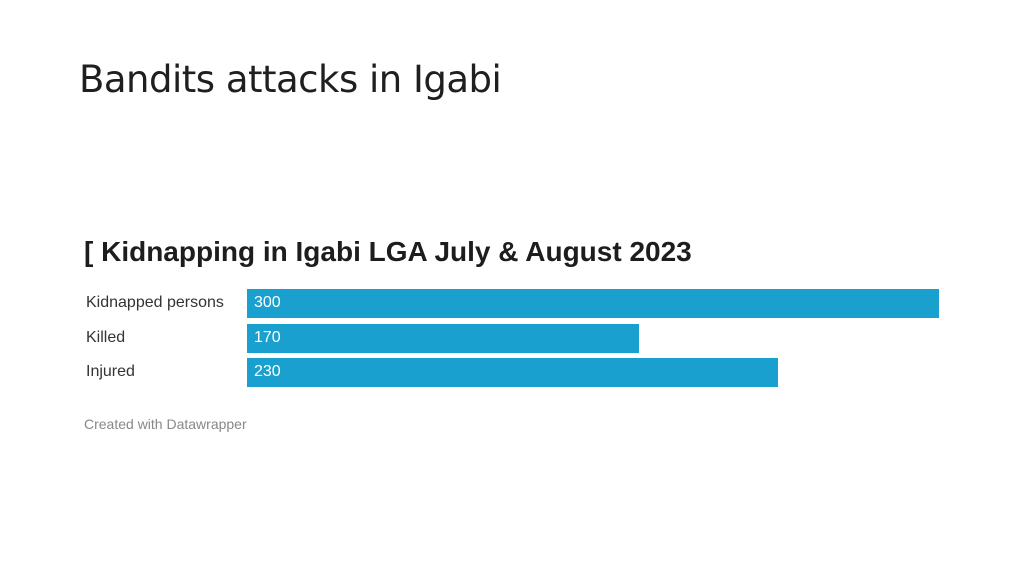  What do you see at coordinates (267, 337) in the screenshot?
I see `bar-value-label: 170` at bounding box center [267, 337].